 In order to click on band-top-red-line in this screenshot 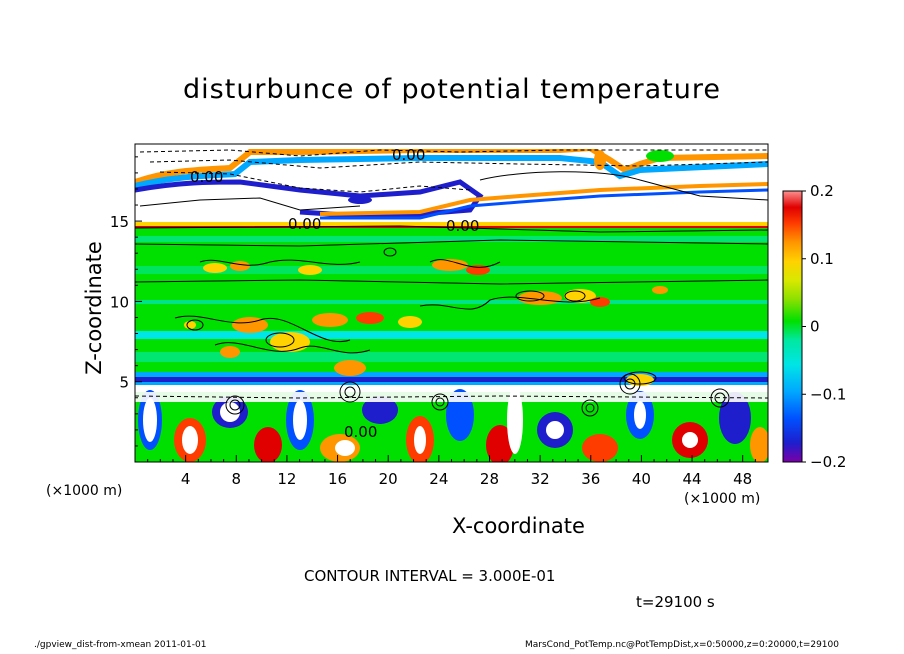, I will do `click(451, 227)`.